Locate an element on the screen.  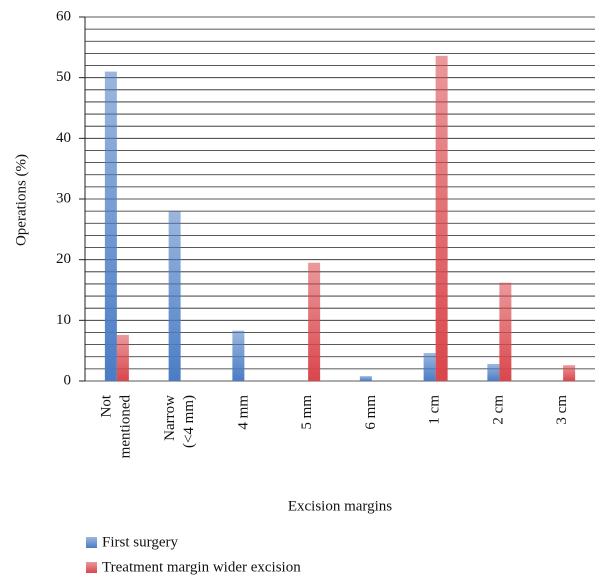
x-tick-label: 2 cm is located at coordinates (499, 410).